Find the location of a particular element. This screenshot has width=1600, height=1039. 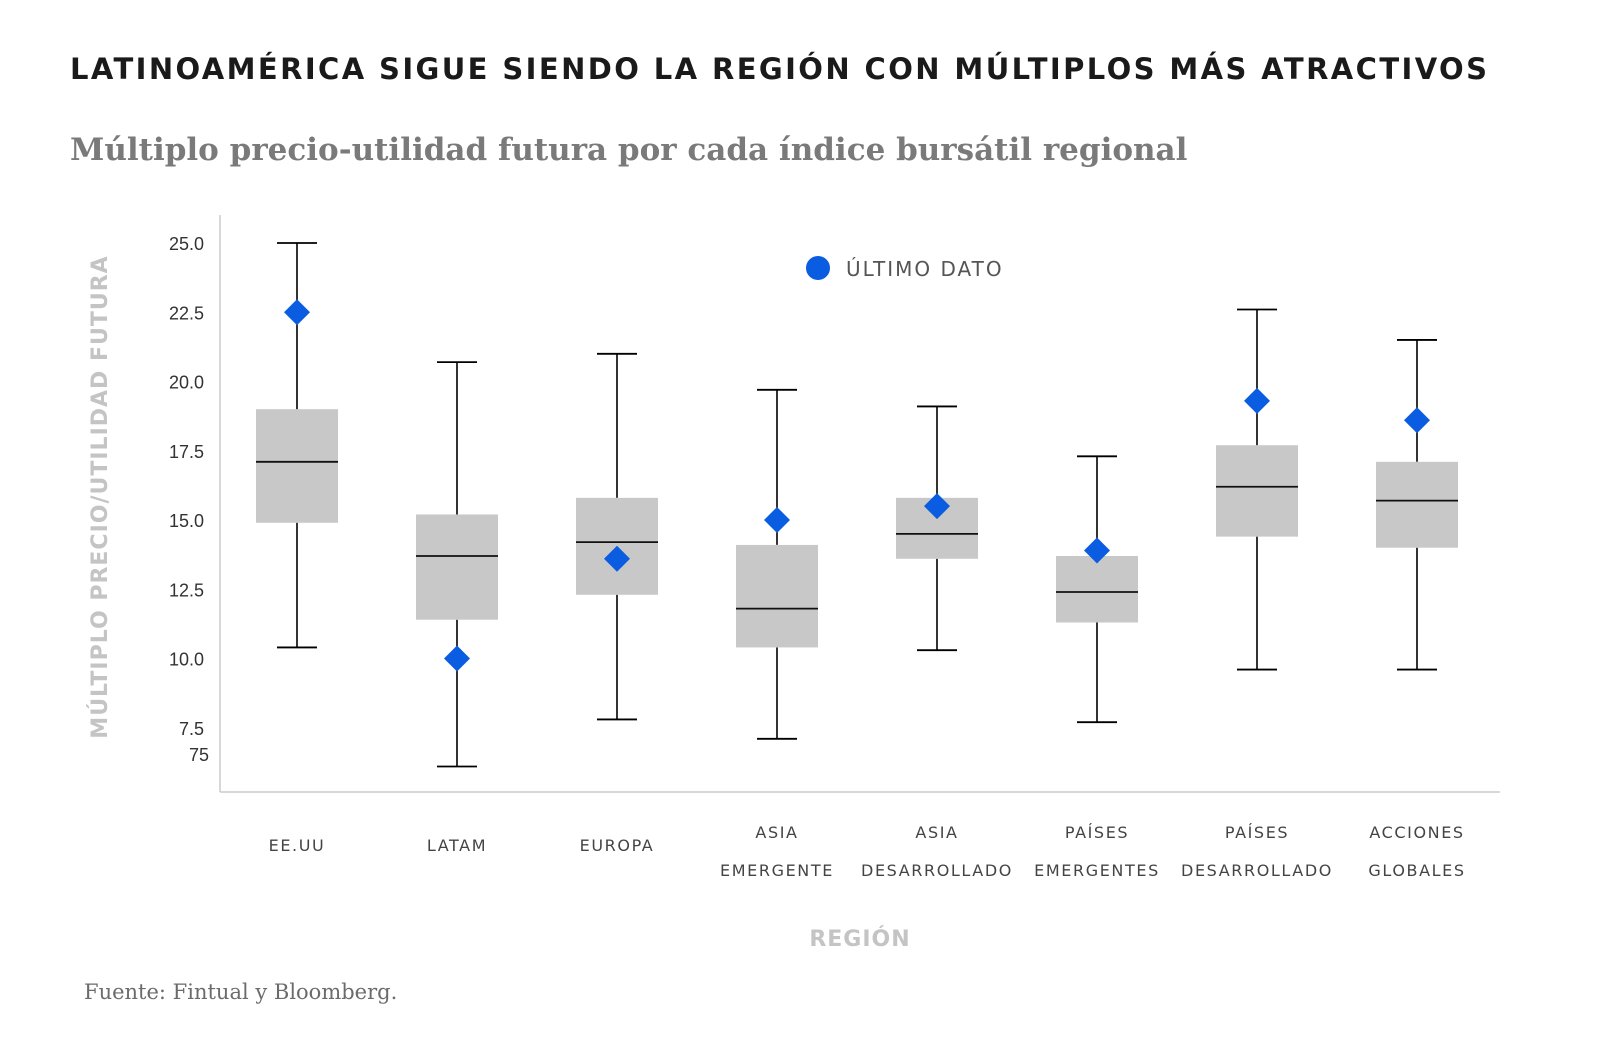

y-tick-label: 7.5 is located at coordinates (191, 729).